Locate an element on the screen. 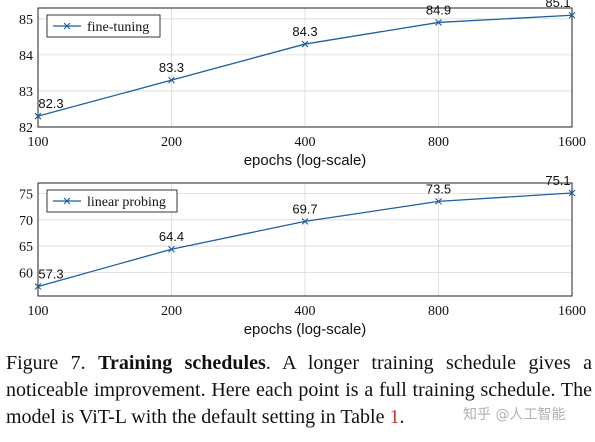 Image resolution: width=595 pixels, height=442 pixels. y-tick-label: 85 is located at coordinates (26, 20).